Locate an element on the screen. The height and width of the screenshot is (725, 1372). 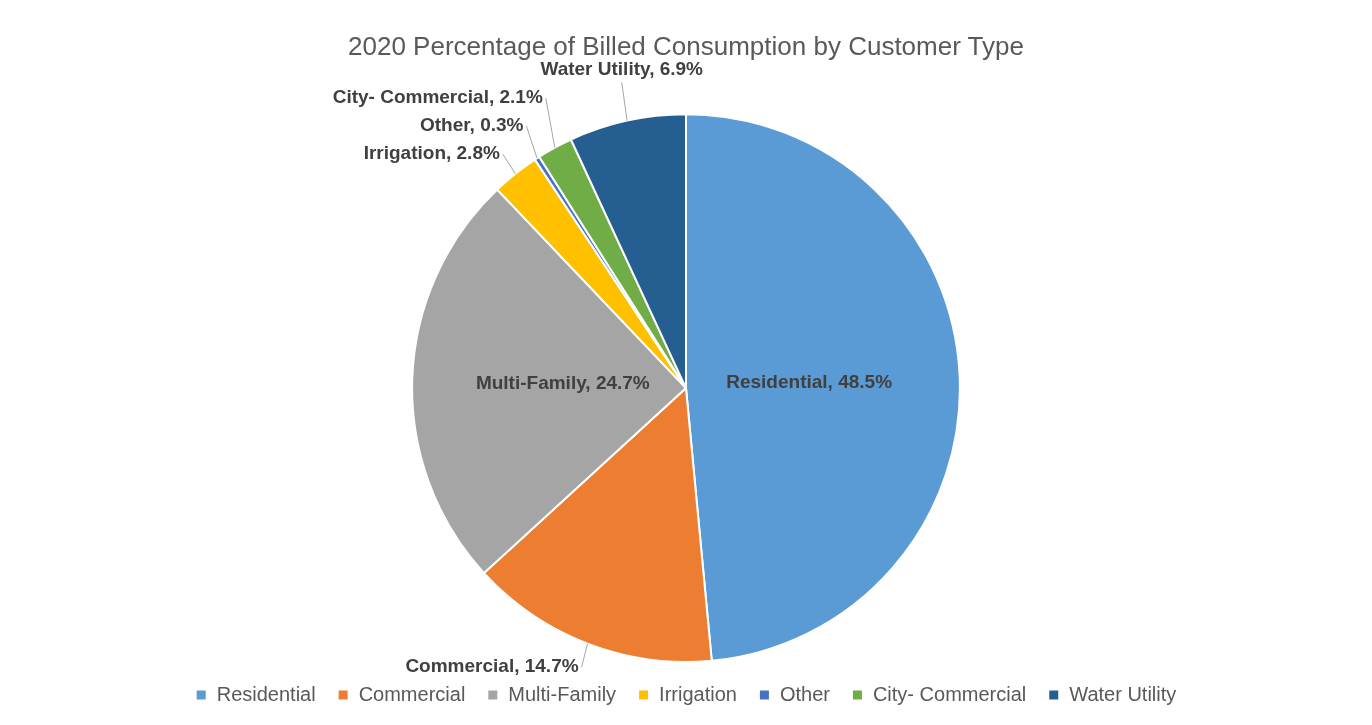
data-label: Other, 0.3% is located at coordinates (471, 125).